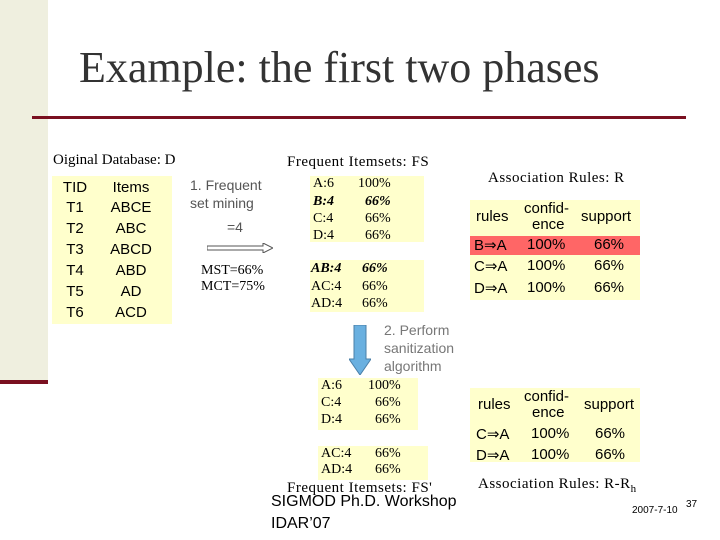  What do you see at coordinates (131, 187) in the screenshot?
I see `items-header: Items` at bounding box center [131, 187].